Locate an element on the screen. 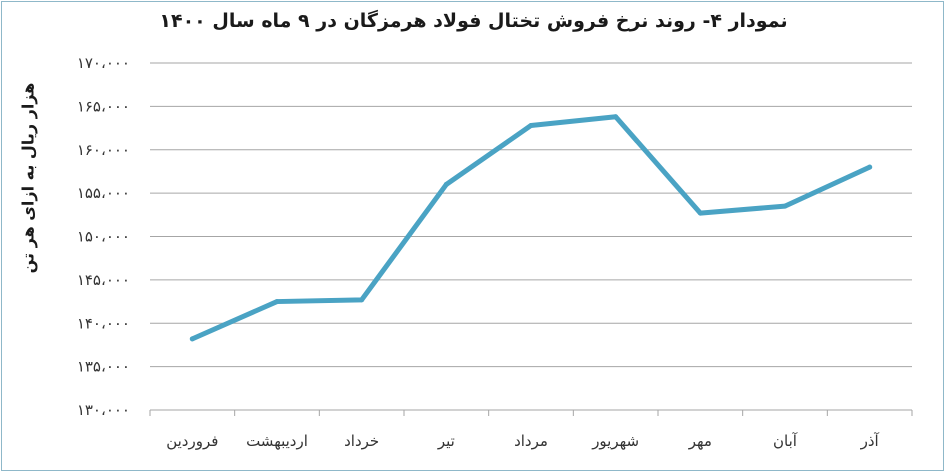 This screenshot has height=474, width=947. x-category-label: تیر is located at coordinates (446, 441).